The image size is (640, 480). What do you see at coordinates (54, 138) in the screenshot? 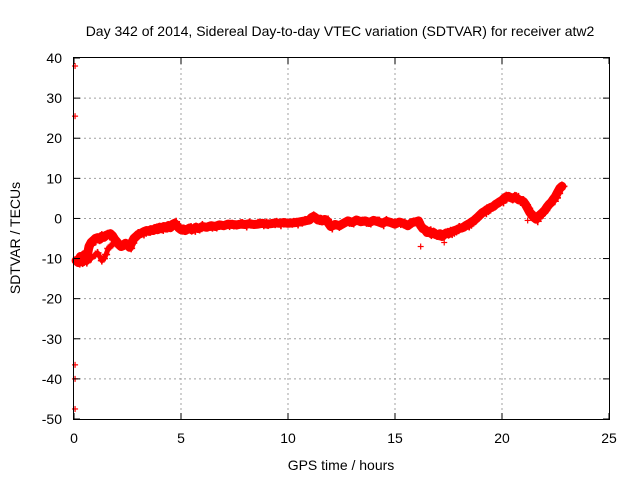
I see `y-tick-label: 20` at bounding box center [54, 138].